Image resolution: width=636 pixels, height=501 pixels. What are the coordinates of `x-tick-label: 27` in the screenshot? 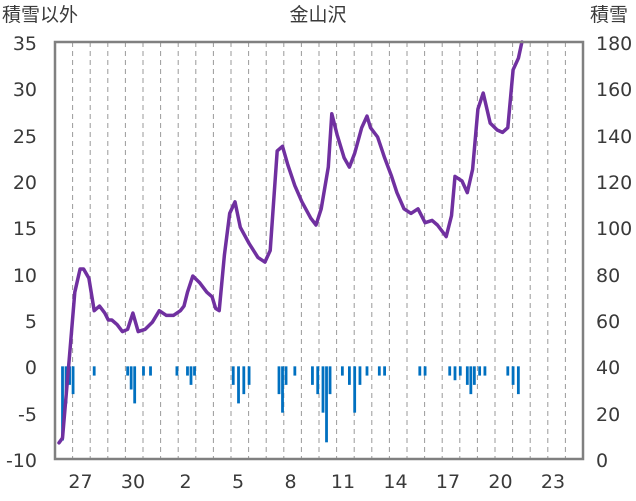 It's located at (80, 482).